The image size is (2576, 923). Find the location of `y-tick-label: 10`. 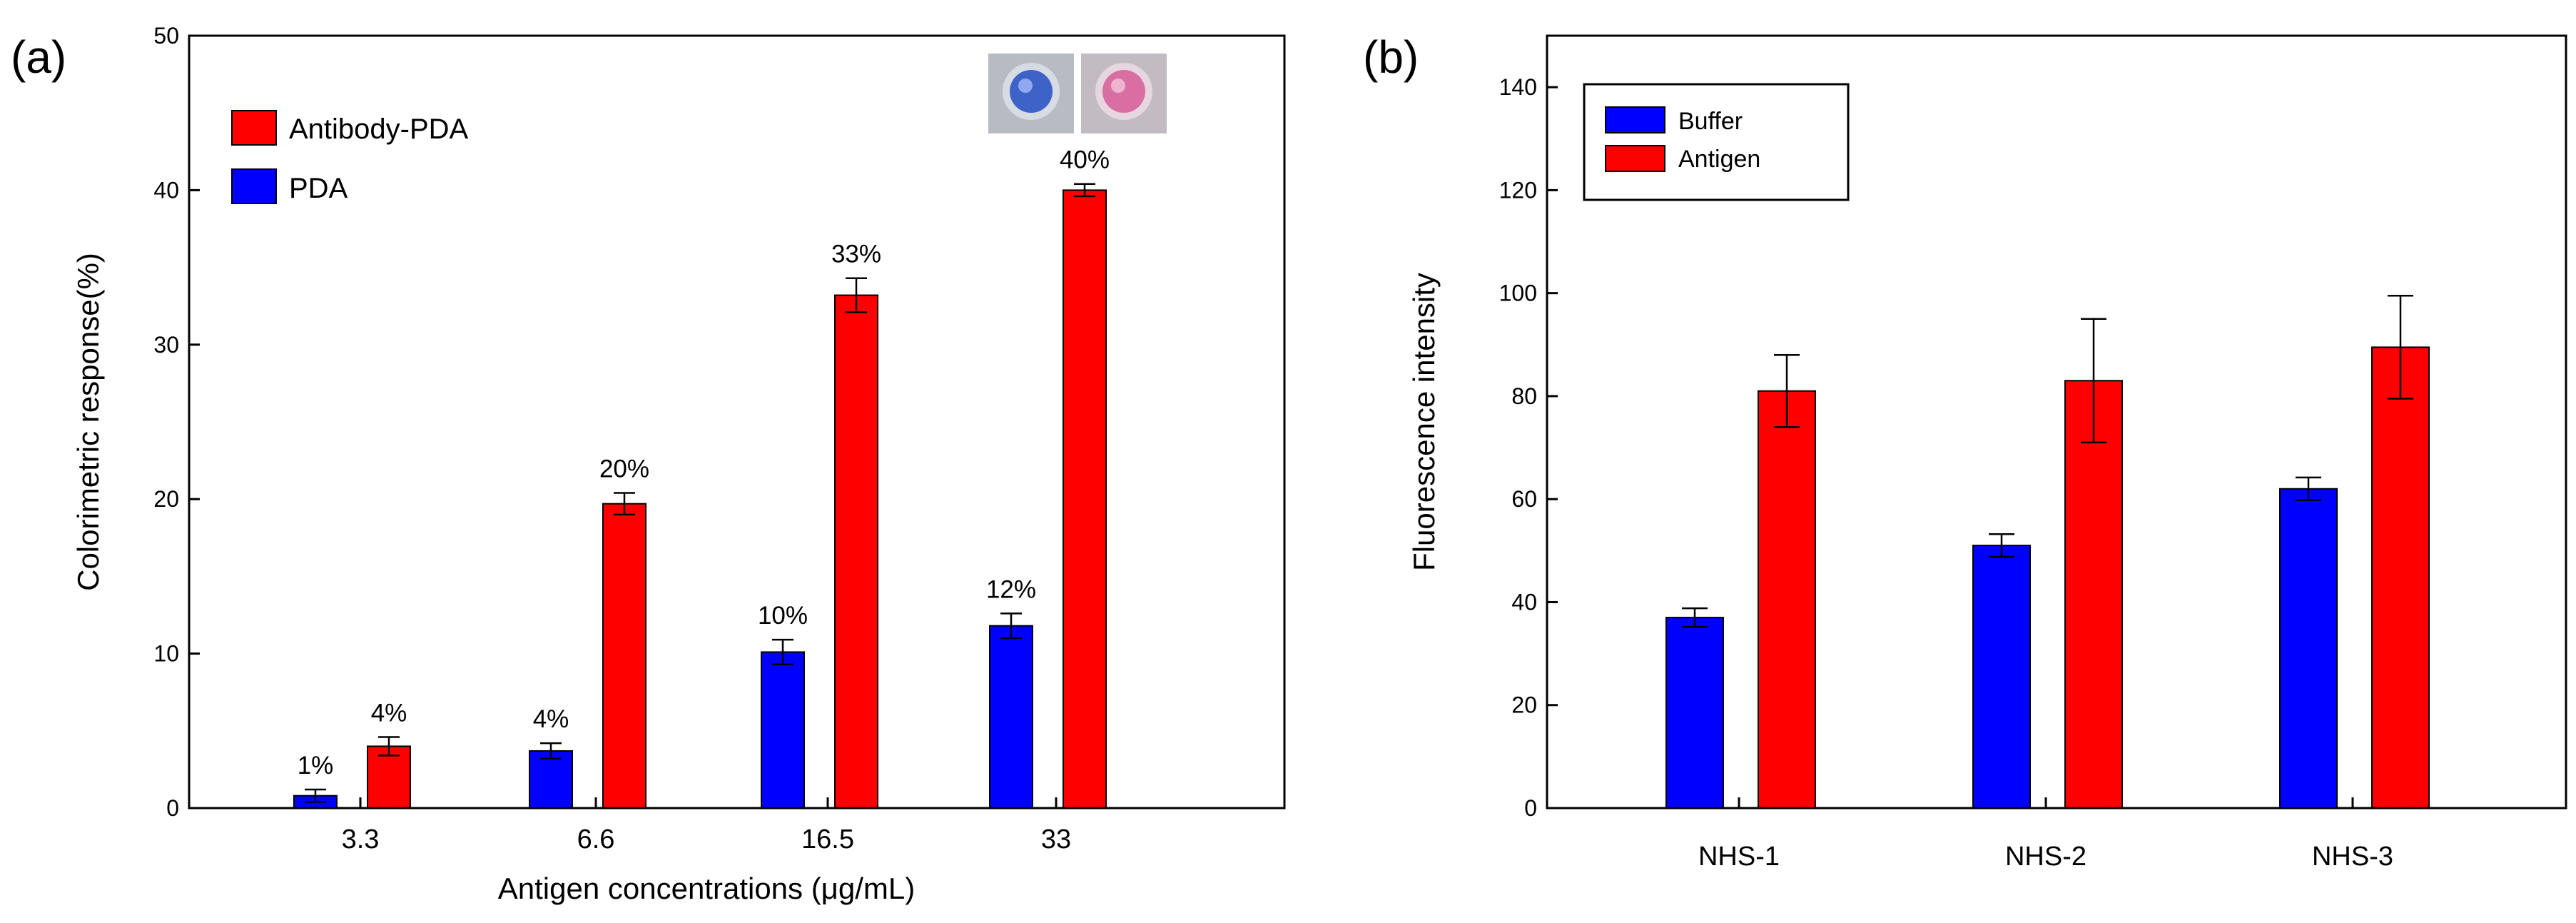

y-tick-label: 10 is located at coordinates (166, 654).